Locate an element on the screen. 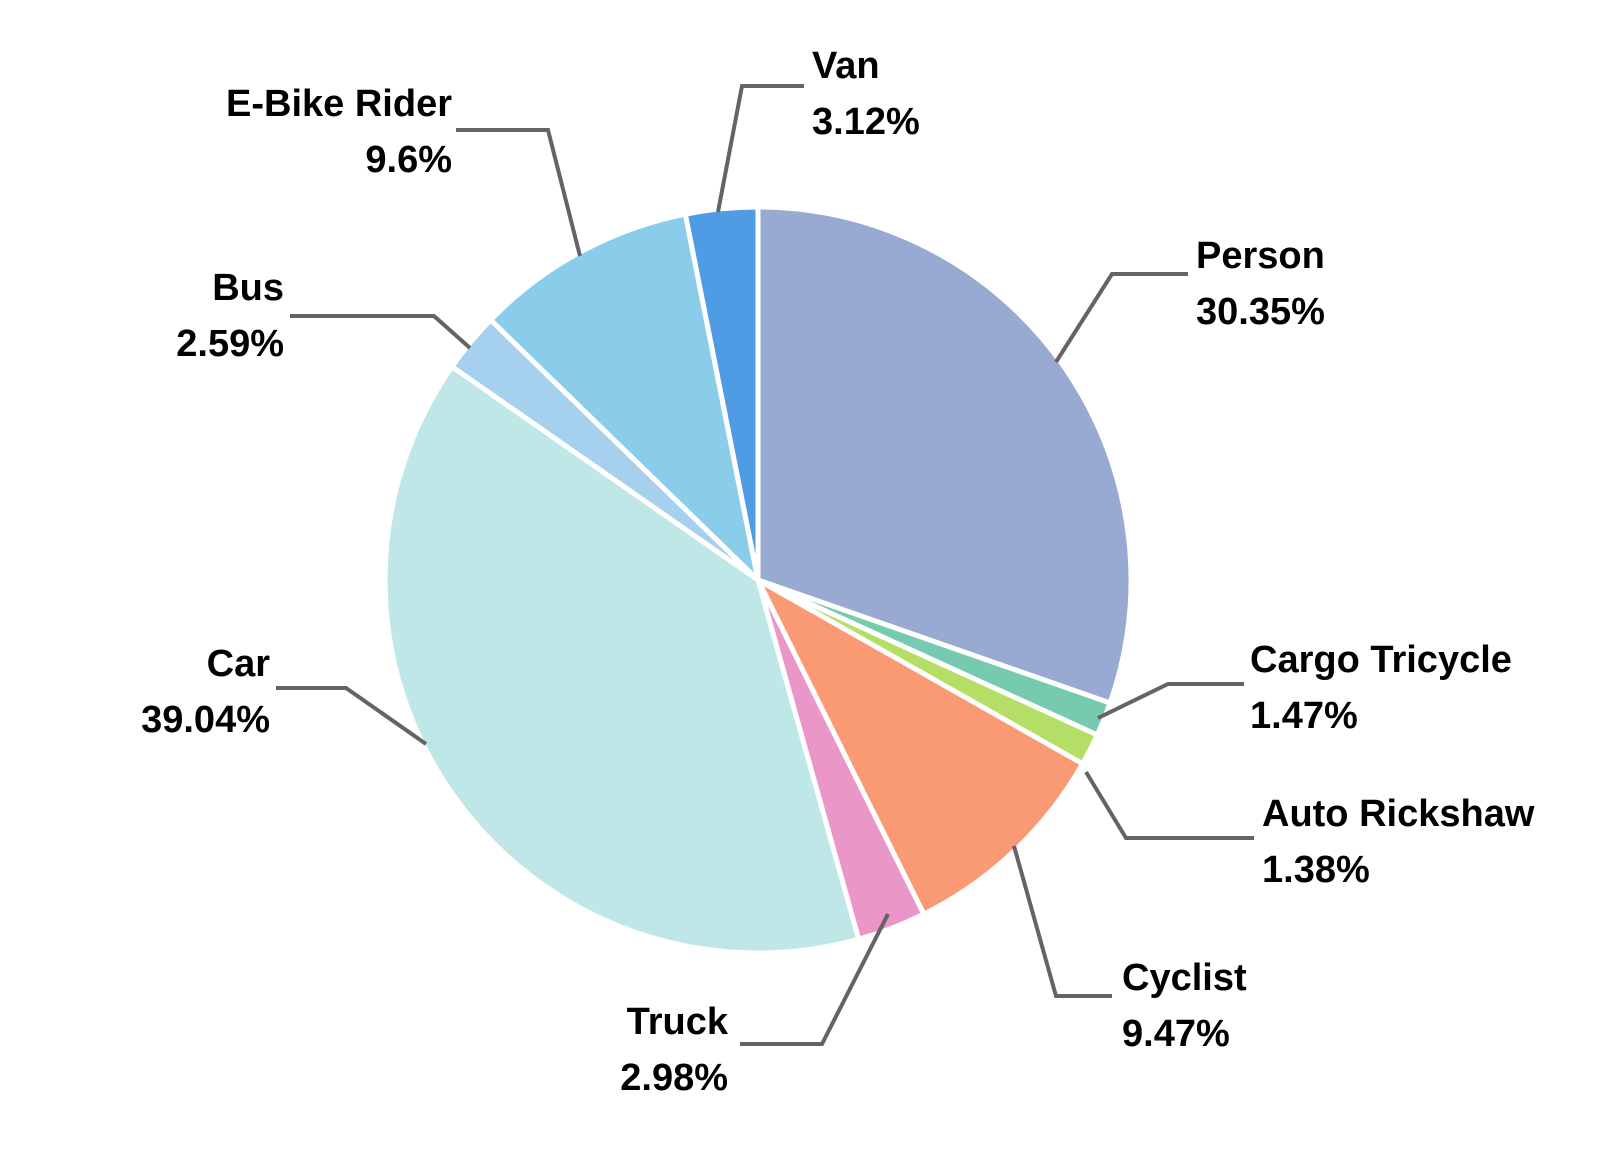 The image size is (1621, 1164). slice-name-label-person: Person is located at coordinates (1260, 256).